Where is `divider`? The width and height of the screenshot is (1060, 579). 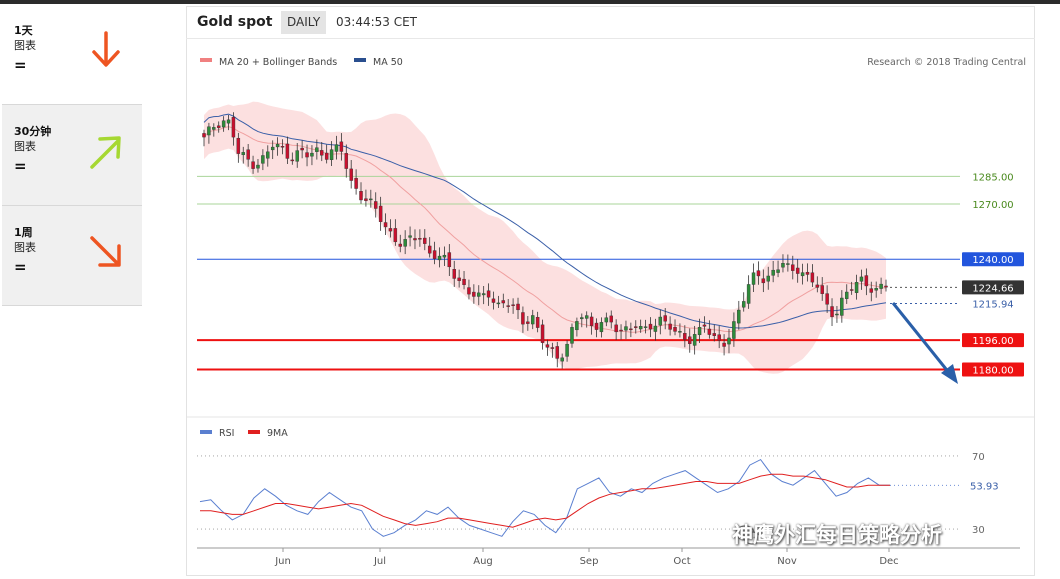 divider is located at coordinates (72, 205).